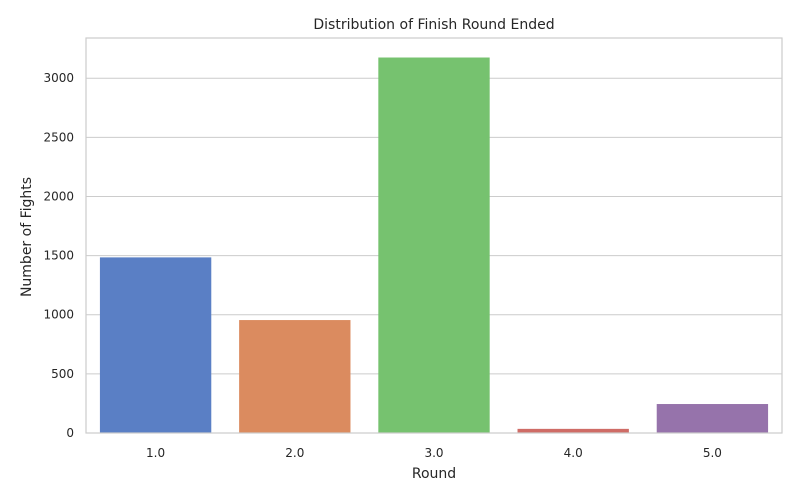  What do you see at coordinates (62, 374) in the screenshot?
I see `y-tick-label-500: 500` at bounding box center [62, 374].